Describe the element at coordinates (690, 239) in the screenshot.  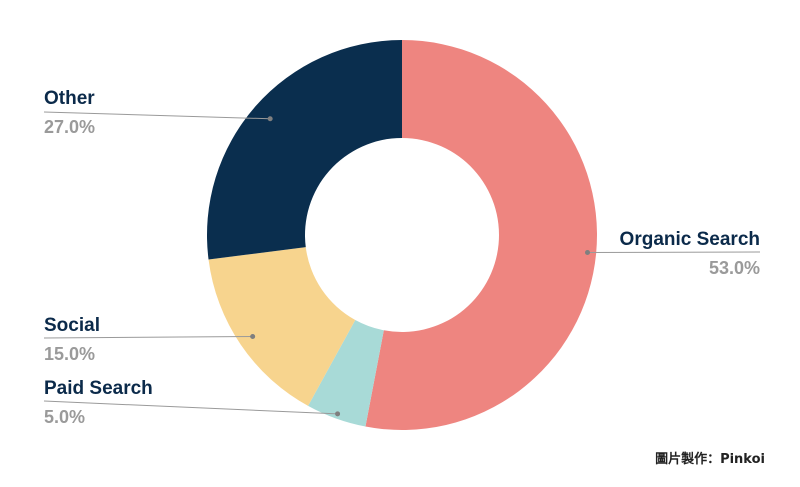
I see `category-label-organic-search: Organic Search` at that location.